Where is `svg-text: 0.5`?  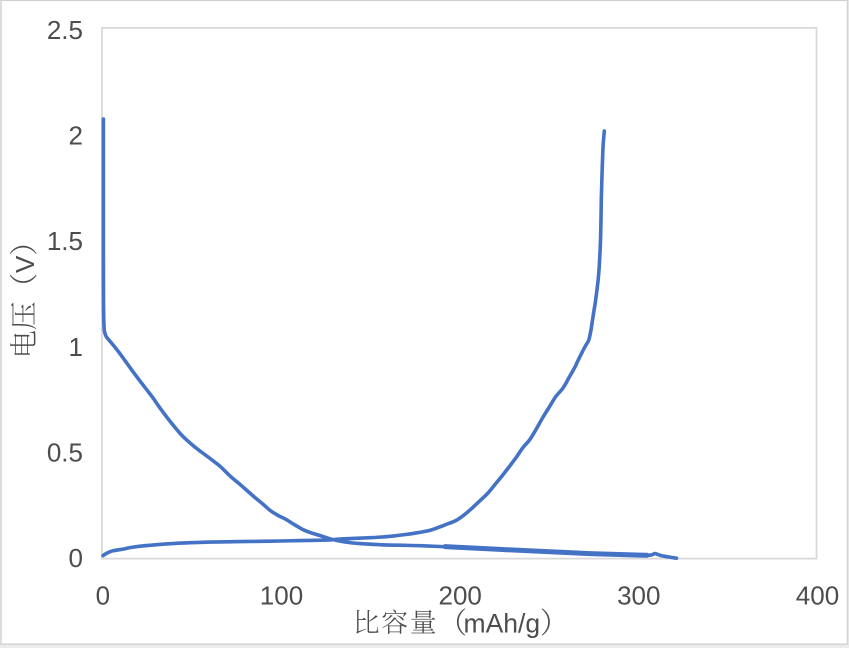 svg-text: 0.5 is located at coordinates (65, 452).